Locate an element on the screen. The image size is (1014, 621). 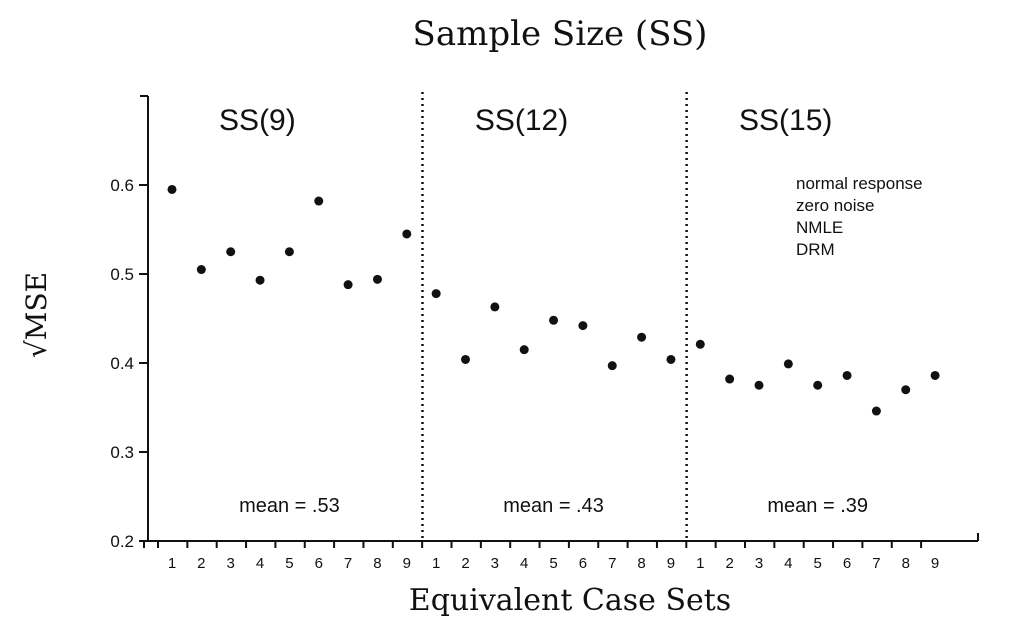
annotation-line-4: DRM is located at coordinates (815, 249).